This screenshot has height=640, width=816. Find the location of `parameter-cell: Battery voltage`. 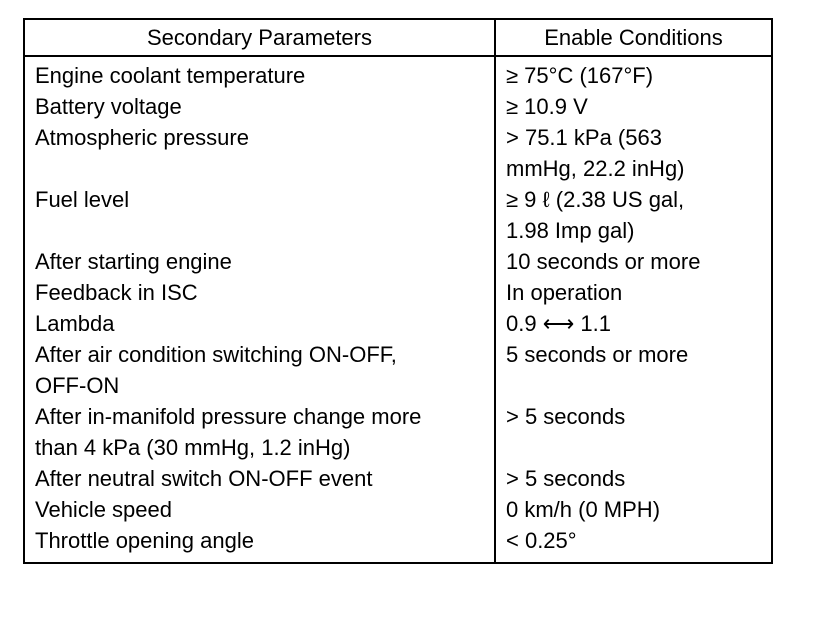

parameter-cell: Battery voltage is located at coordinates (259, 106).